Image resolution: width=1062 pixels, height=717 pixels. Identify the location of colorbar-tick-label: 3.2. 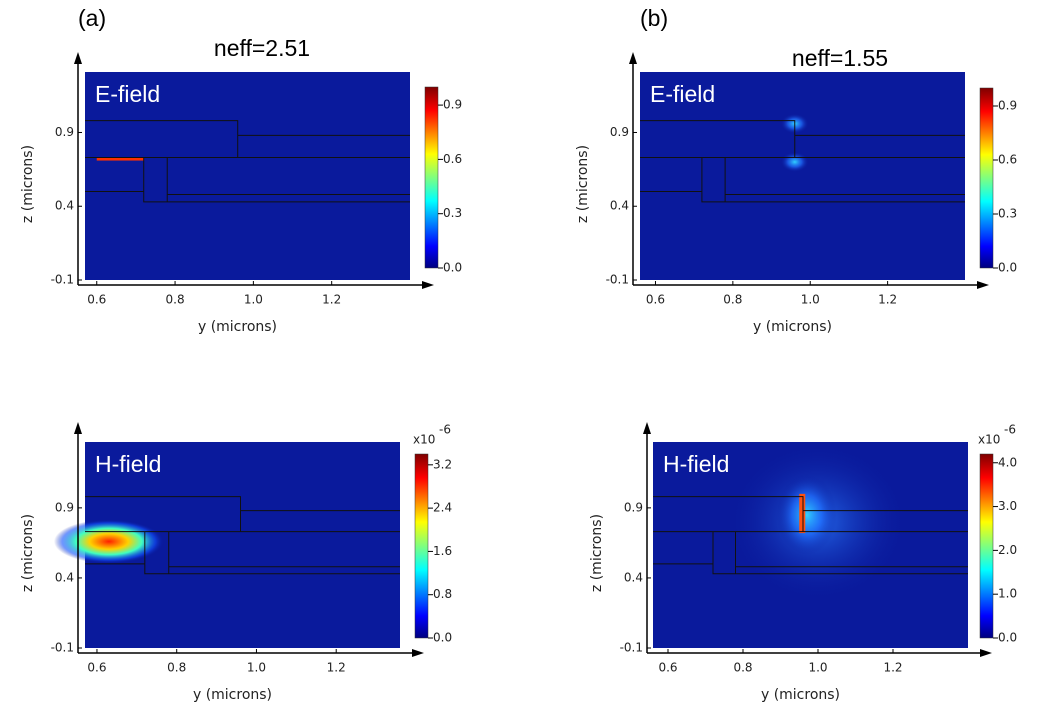
(442, 464).